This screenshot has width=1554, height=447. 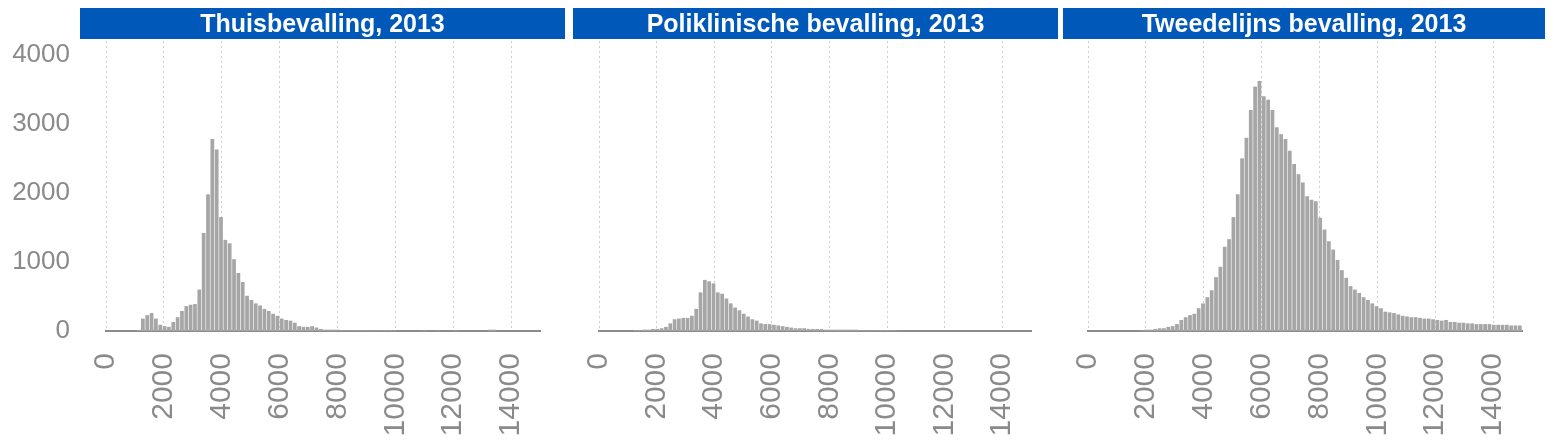 What do you see at coordinates (1304, 23) in the screenshot?
I see `chart-title: Tweedelijns bevalling, 2013` at bounding box center [1304, 23].